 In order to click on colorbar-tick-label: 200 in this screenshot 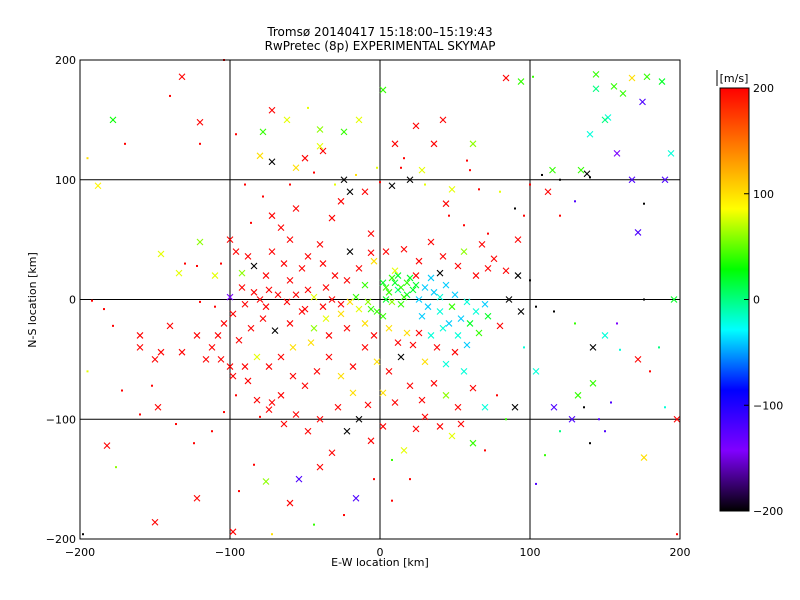, I will do `click(763, 88)`.